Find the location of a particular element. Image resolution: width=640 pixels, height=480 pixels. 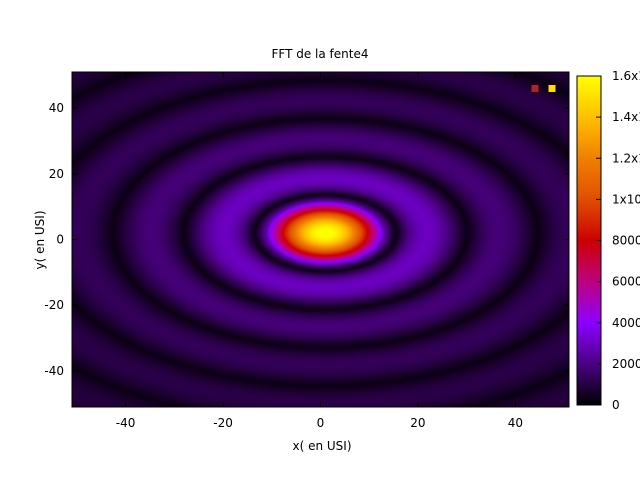

colorbar-tick-label: 1x10 is located at coordinates (626, 199).